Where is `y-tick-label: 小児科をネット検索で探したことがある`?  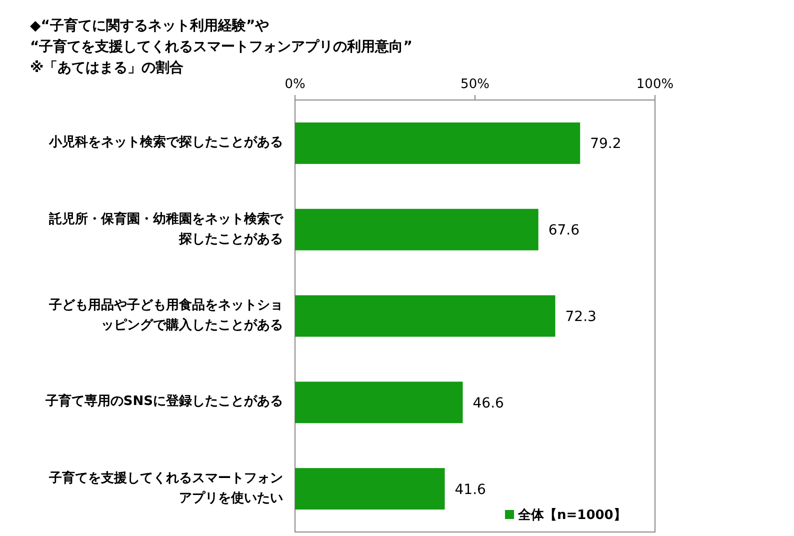 y-tick-label: 小児科をネット検索で探したことがある is located at coordinates (166, 143).